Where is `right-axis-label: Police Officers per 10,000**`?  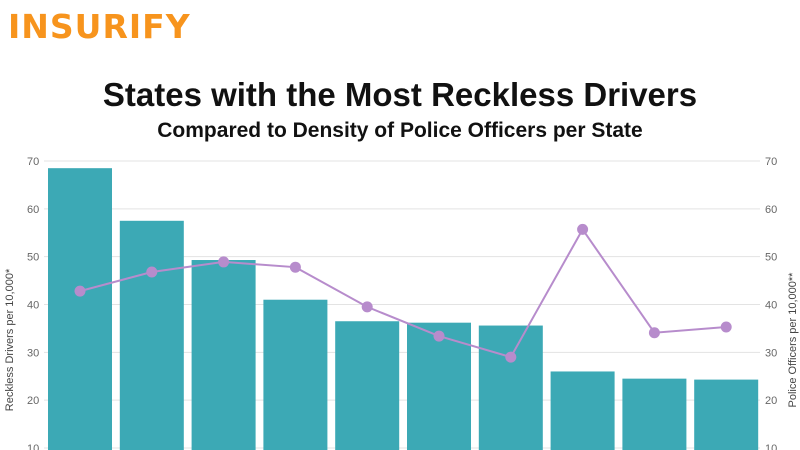
right-axis-label: Police Officers per 10,000** is located at coordinates (793, 340).